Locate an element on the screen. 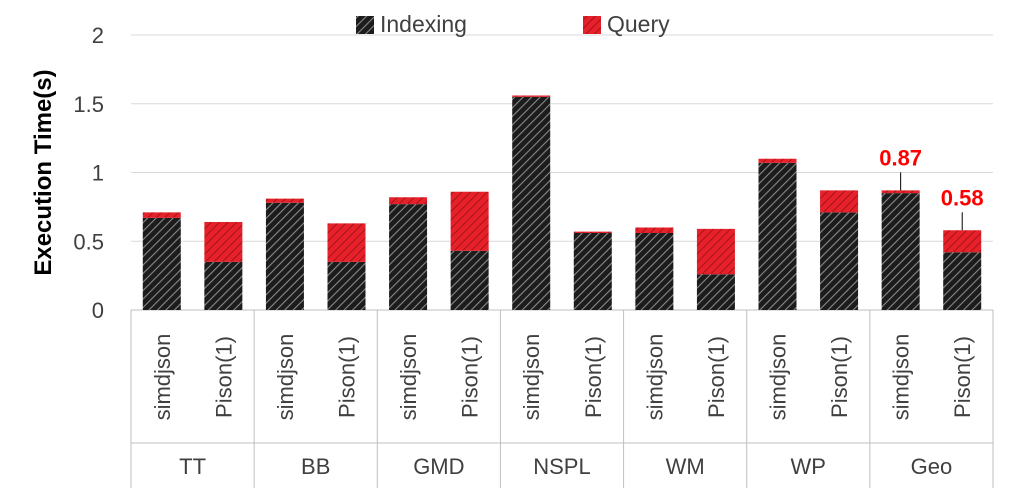 The height and width of the screenshot is (502, 1011). bar-indexing-wp-simdjson is located at coordinates (777, 236).